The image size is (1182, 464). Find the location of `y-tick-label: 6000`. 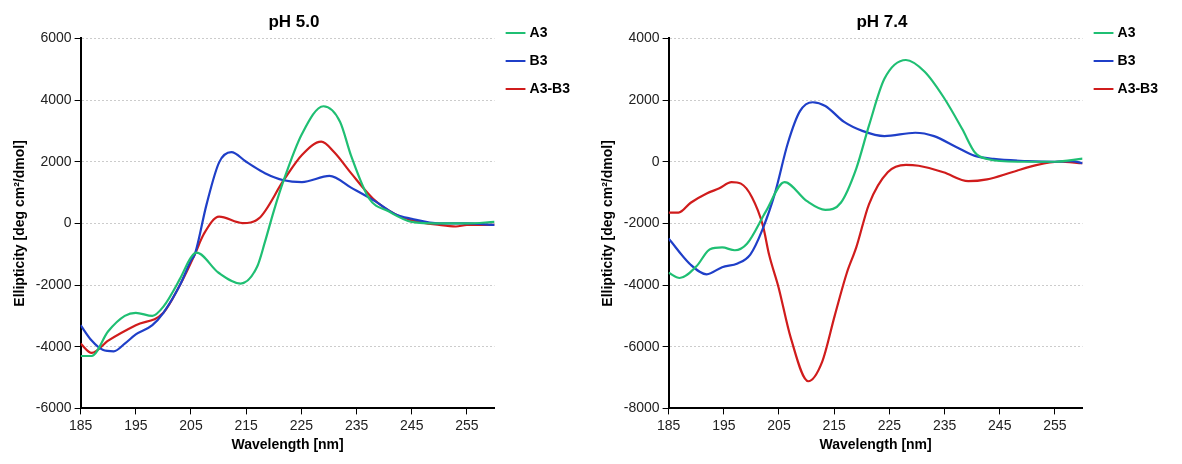

y-tick-label: 6000 is located at coordinates (56, 37).